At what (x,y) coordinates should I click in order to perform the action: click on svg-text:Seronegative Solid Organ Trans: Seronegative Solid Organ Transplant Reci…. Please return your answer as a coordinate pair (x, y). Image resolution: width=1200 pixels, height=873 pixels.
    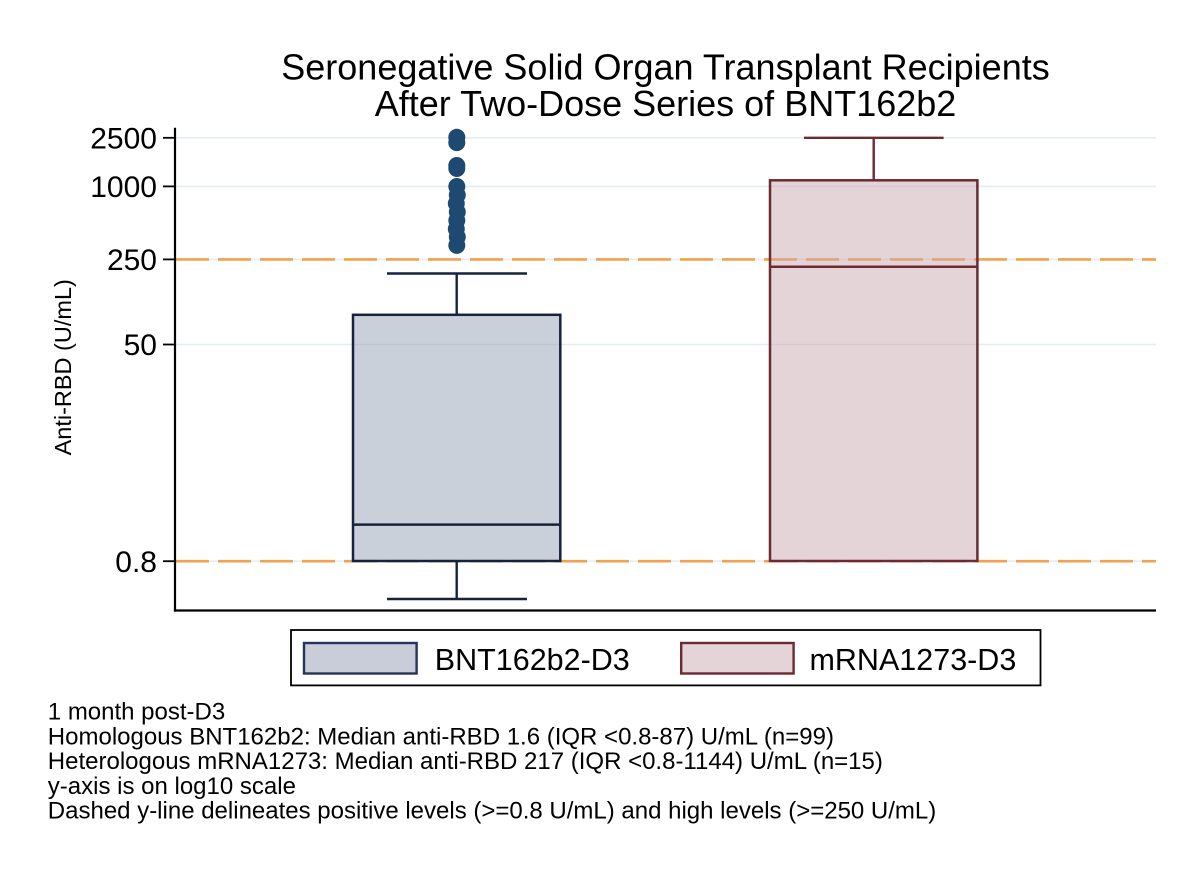
    Looking at the image, I should click on (665, 66).